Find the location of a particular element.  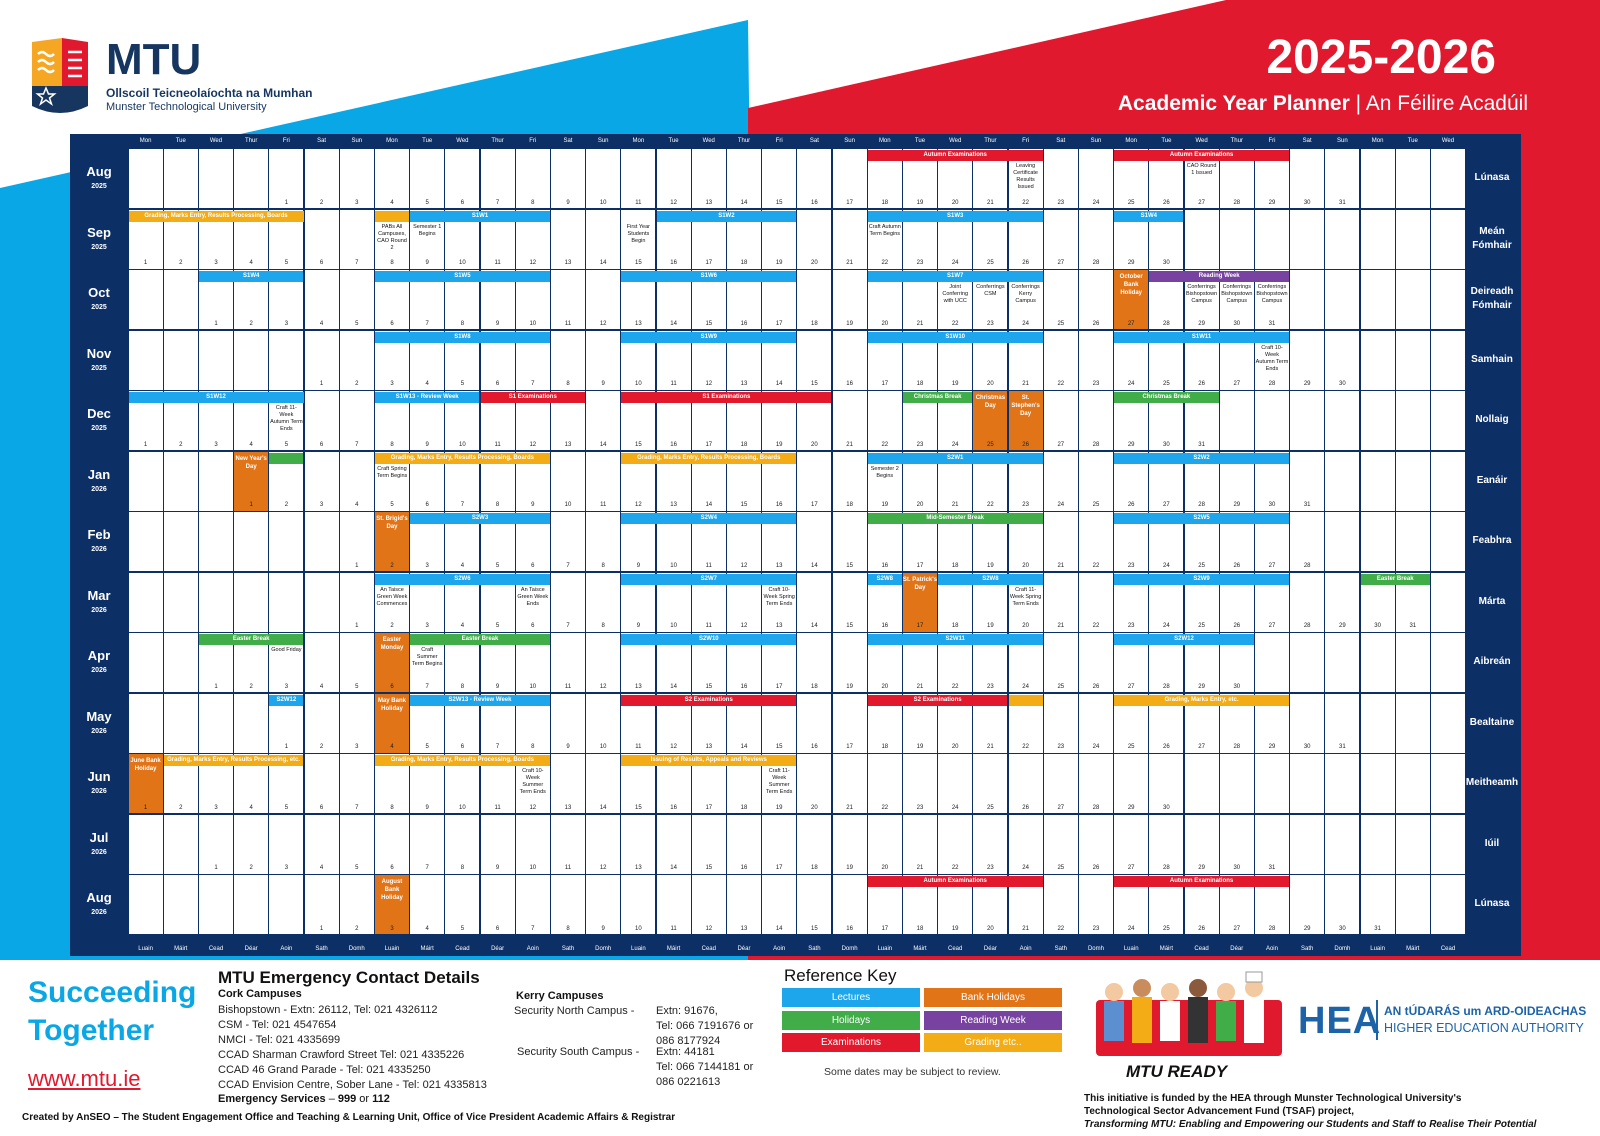

event-bar: S1W6 is located at coordinates (709, 276).